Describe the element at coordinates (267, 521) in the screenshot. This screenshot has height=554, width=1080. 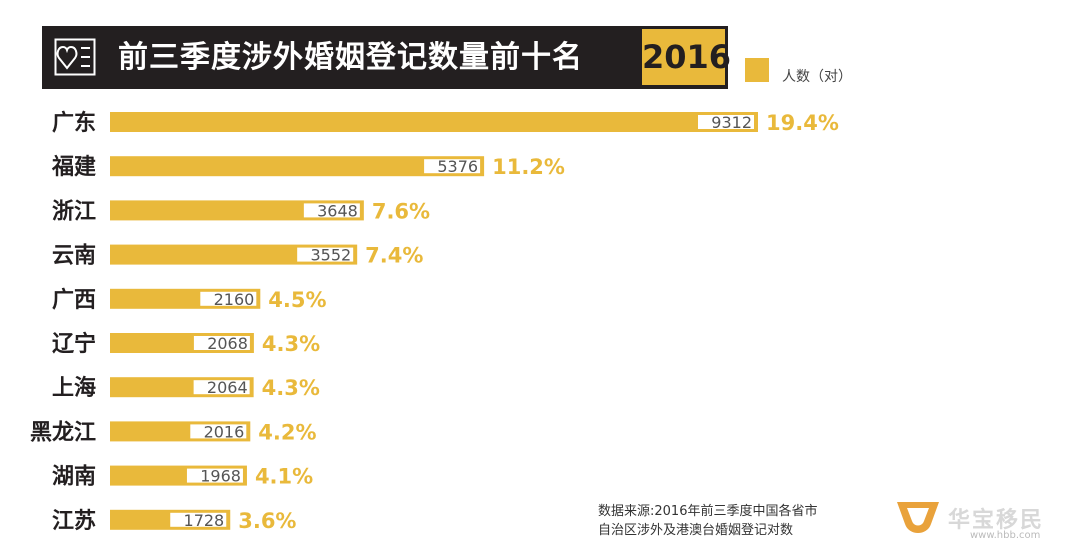
I see `percent-label: 3.6%` at that location.